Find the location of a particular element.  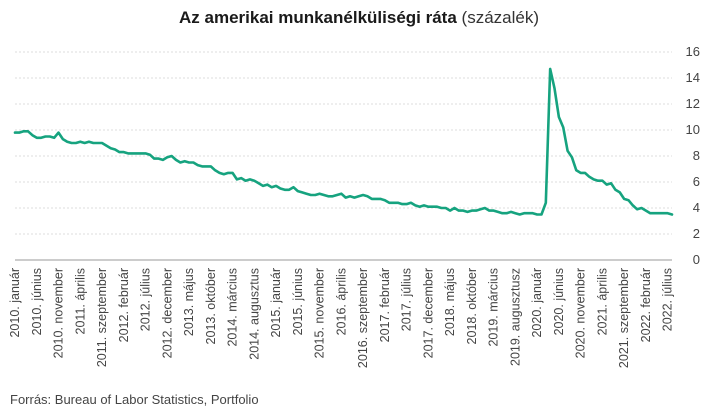

x-tick-label: 2015. január is located at coordinates (276, 303).